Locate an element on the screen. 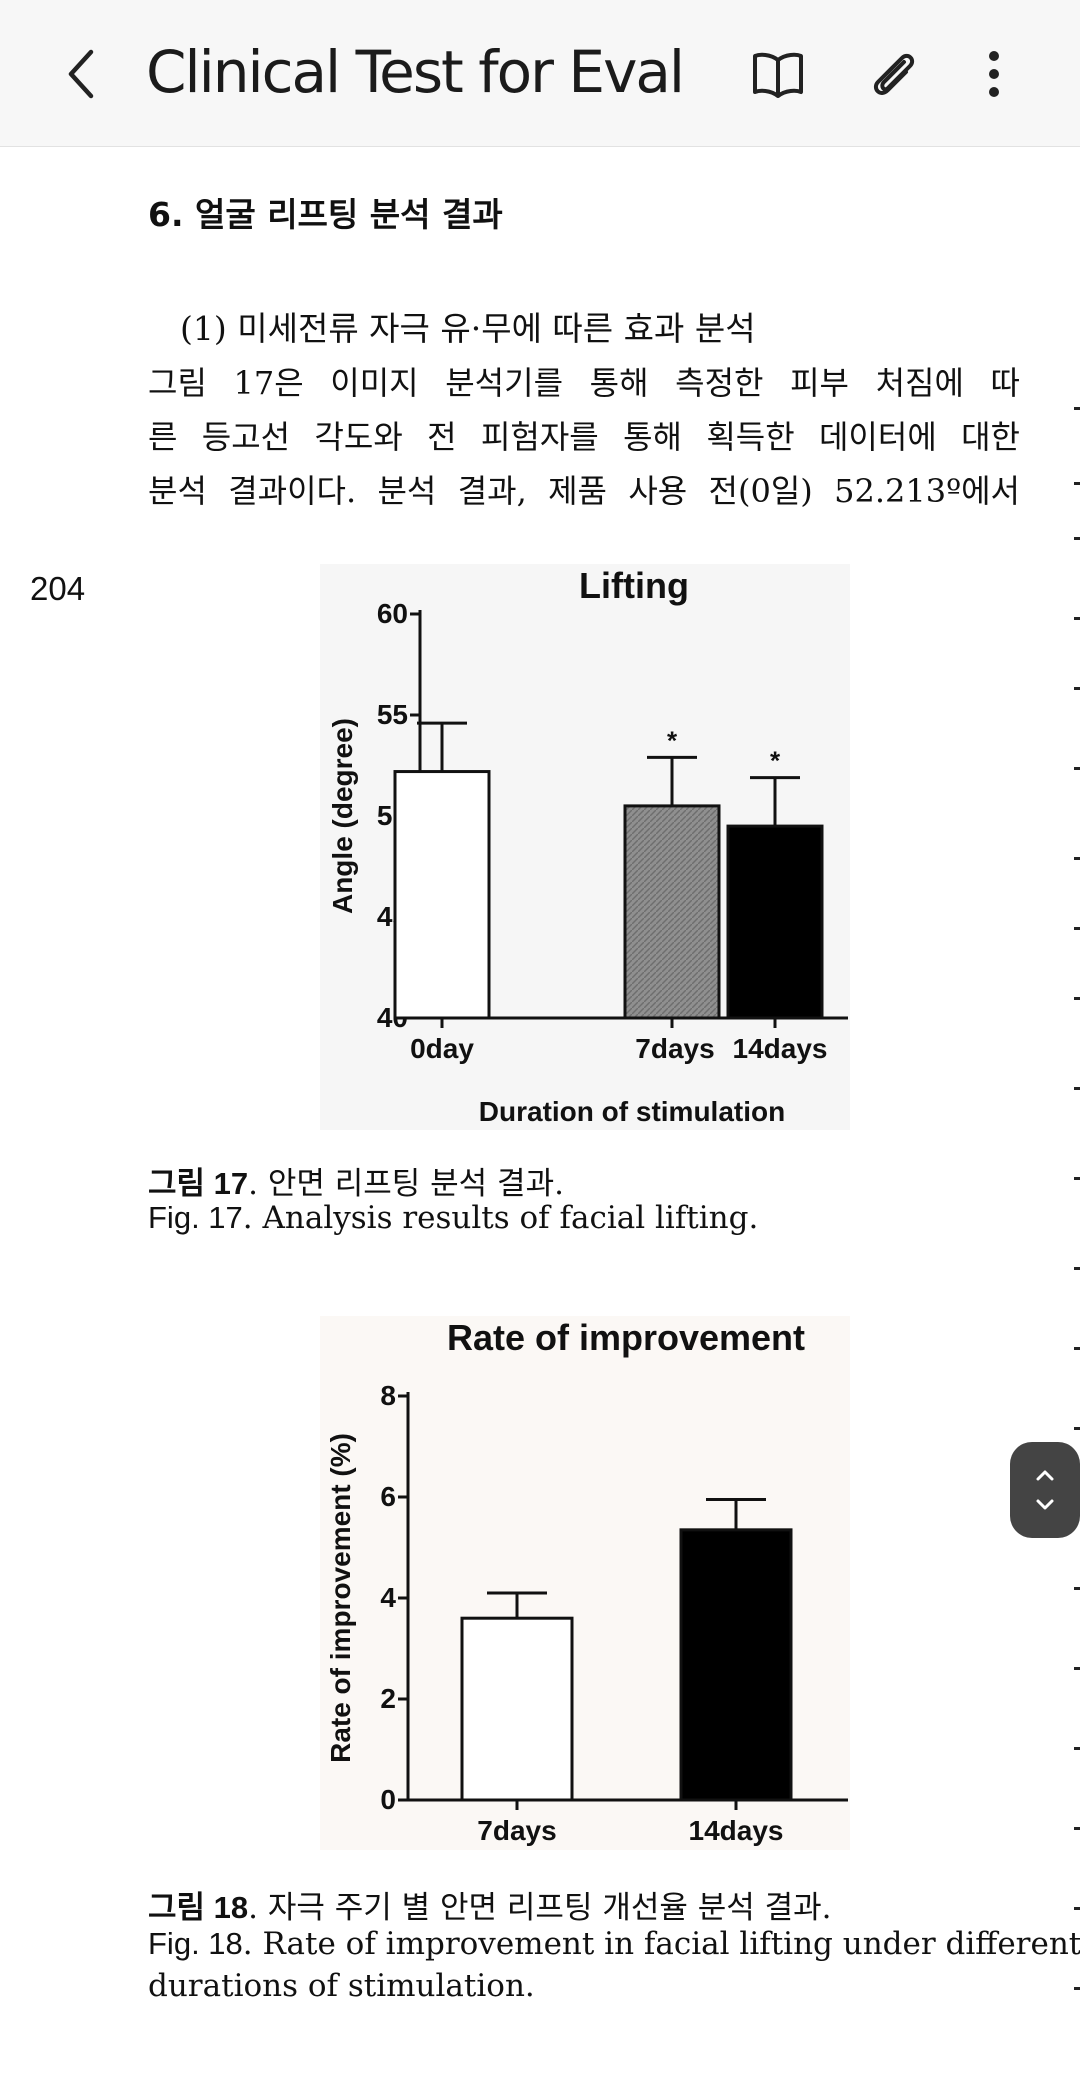 The image size is (1080, 2091). paperclip-icon is located at coordinates (894, 74).